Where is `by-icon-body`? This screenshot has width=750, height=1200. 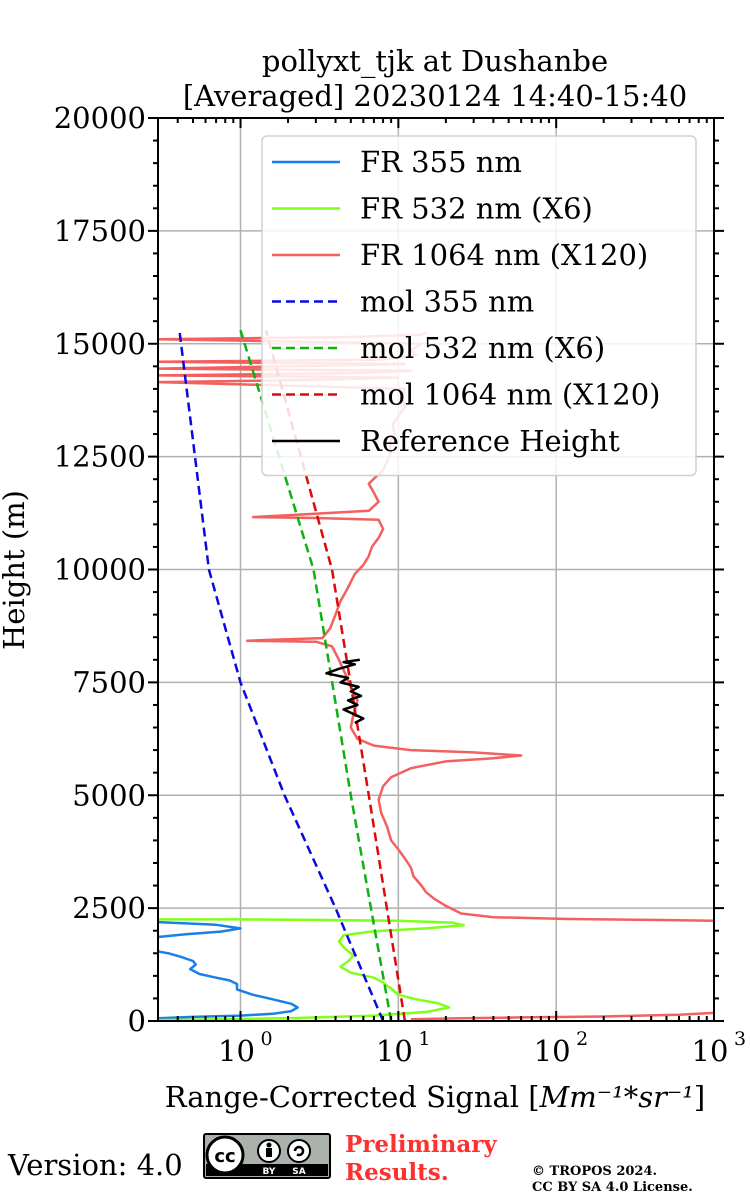 by-icon-body is located at coordinates (269, 1152).